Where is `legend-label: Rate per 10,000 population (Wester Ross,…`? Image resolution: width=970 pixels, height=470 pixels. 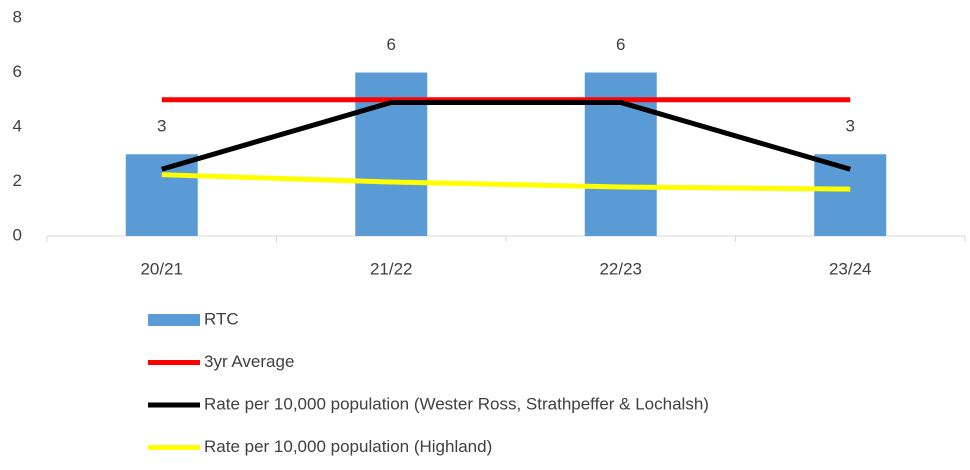
legend-label: Rate per 10,000 population (Wester Ross,… is located at coordinates (456, 403).